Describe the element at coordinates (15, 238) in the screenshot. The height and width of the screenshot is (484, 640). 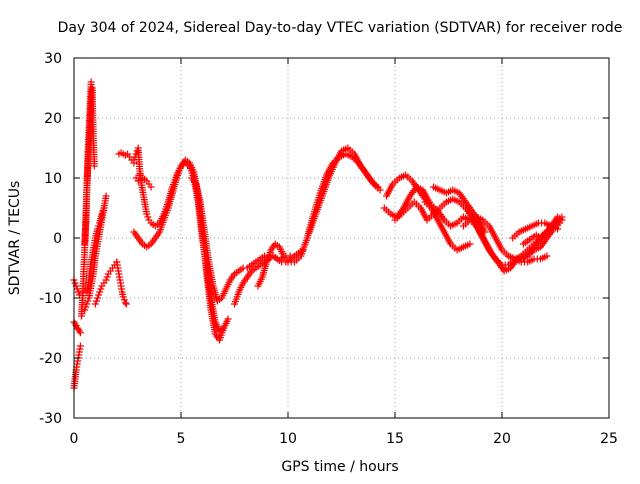
I see `y-axis-label: SDTVAR / TECUs` at that location.